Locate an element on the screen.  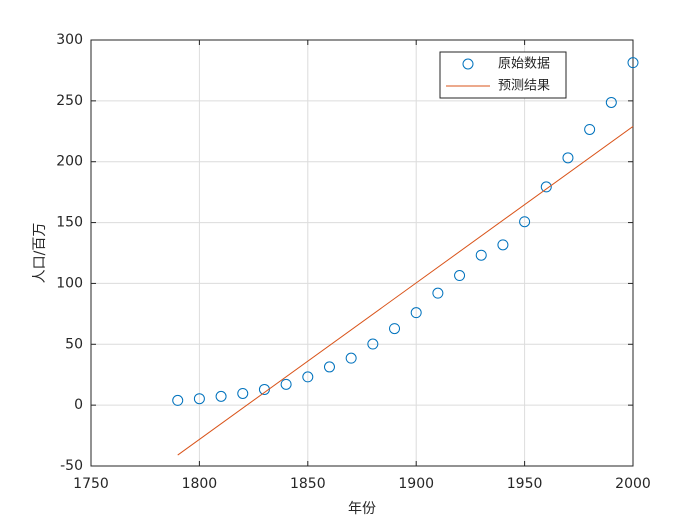
x-tick-label: 1900 is located at coordinates (416, 484).